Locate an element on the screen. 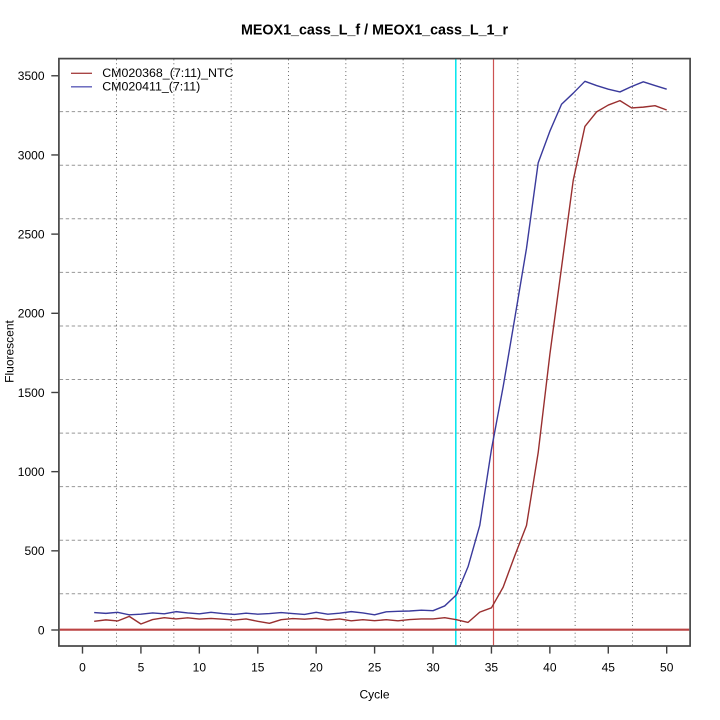  svg-text: 35 is located at coordinates (492, 668).